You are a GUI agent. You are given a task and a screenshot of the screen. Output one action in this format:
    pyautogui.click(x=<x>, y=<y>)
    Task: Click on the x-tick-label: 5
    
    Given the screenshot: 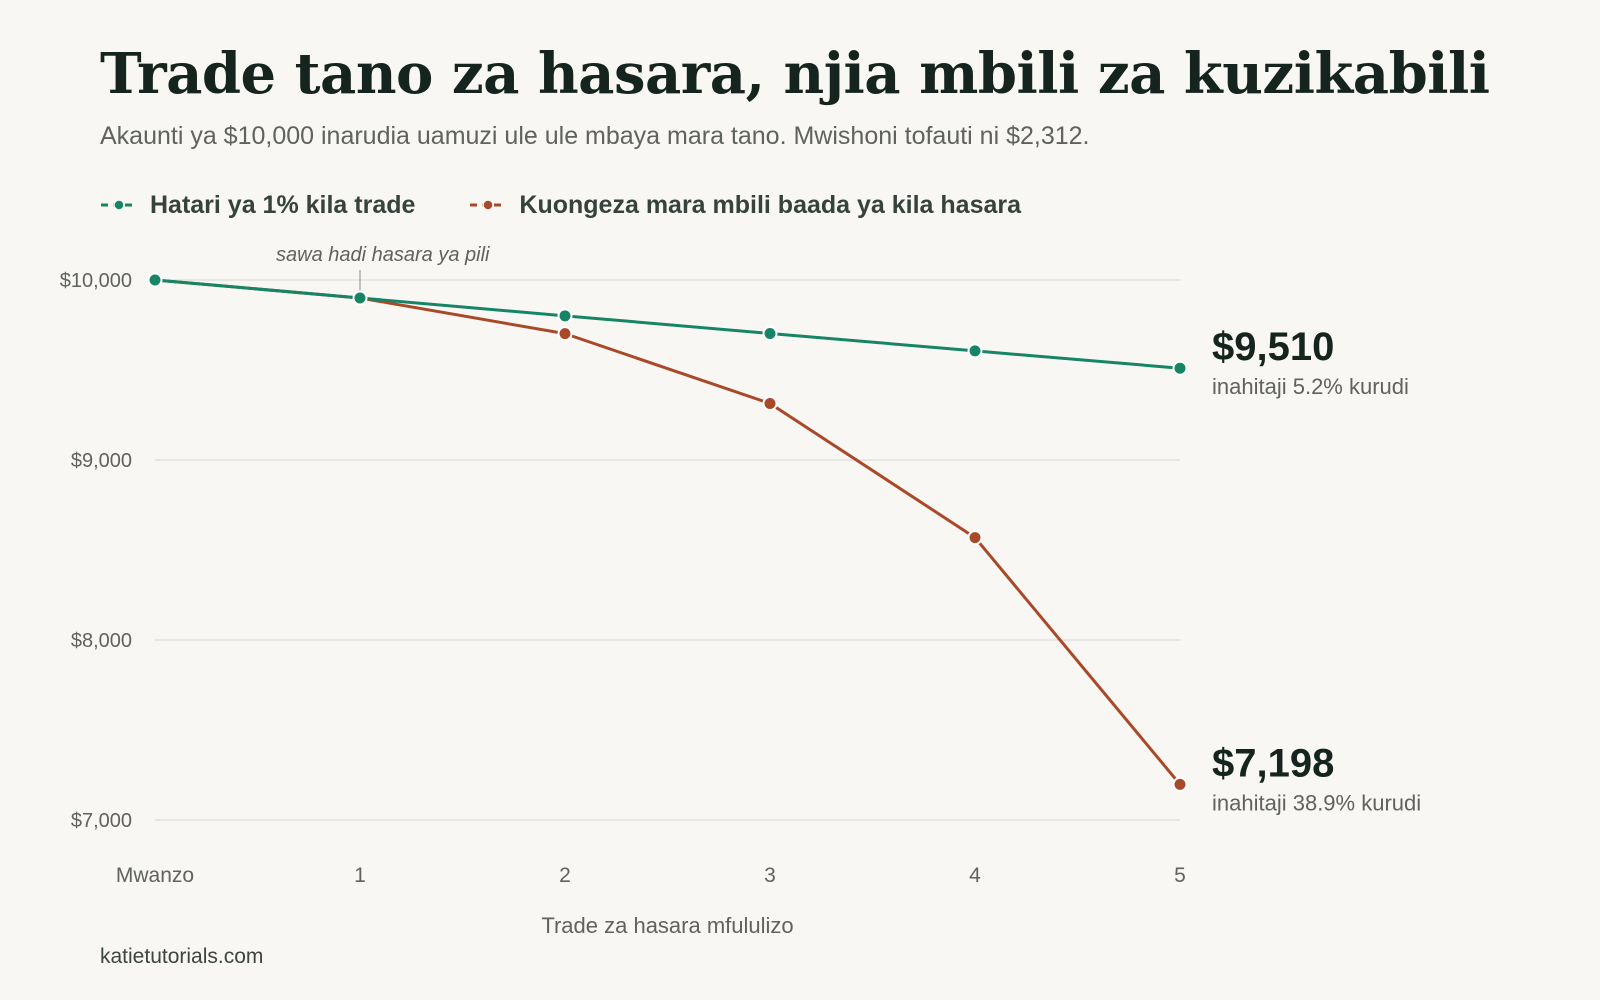 What is the action you would take?
    pyautogui.click(x=1180, y=875)
    